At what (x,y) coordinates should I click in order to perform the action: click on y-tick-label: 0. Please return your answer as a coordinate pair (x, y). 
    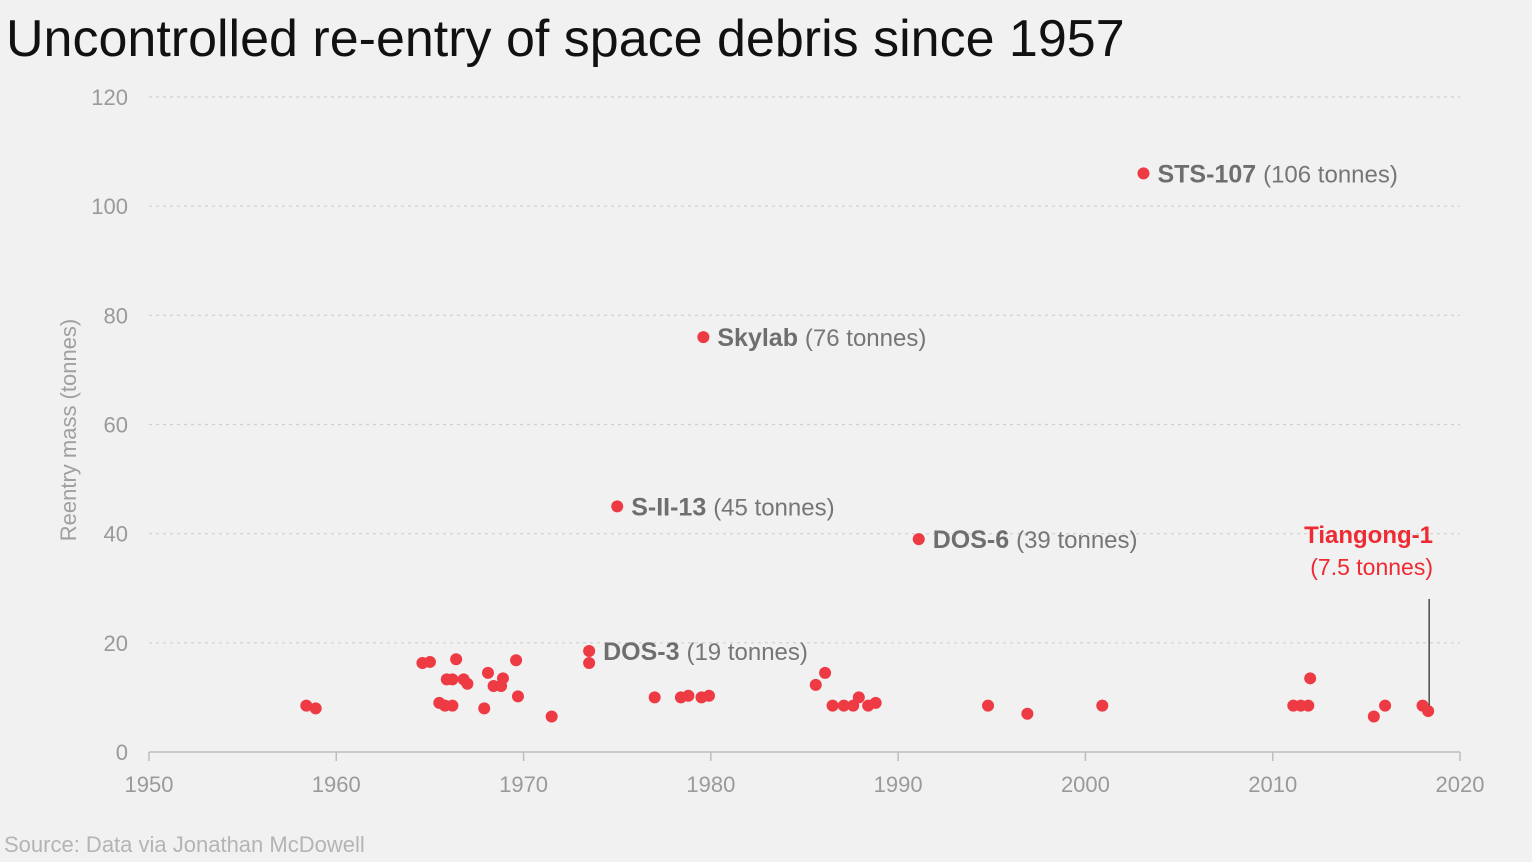
    Looking at the image, I should click on (122, 752).